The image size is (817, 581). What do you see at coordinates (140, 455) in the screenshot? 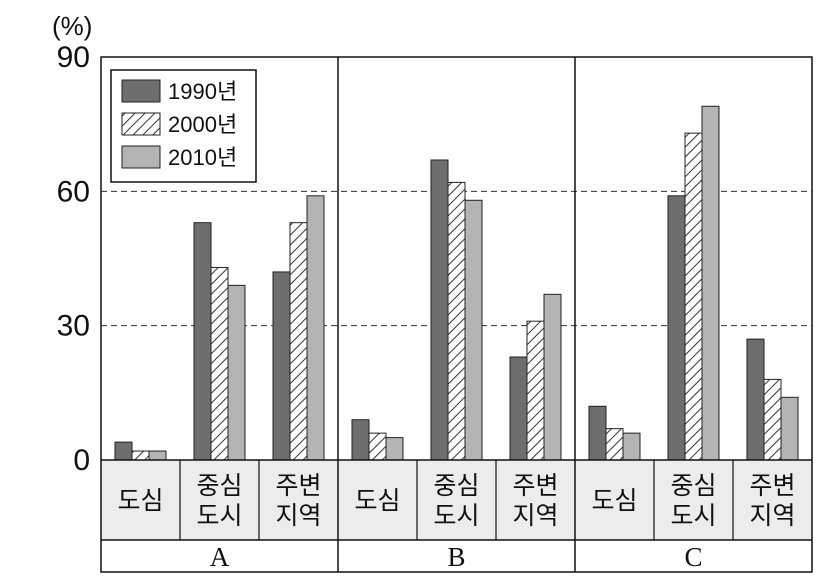
I see `bar-A-0-2000년` at bounding box center [140, 455].